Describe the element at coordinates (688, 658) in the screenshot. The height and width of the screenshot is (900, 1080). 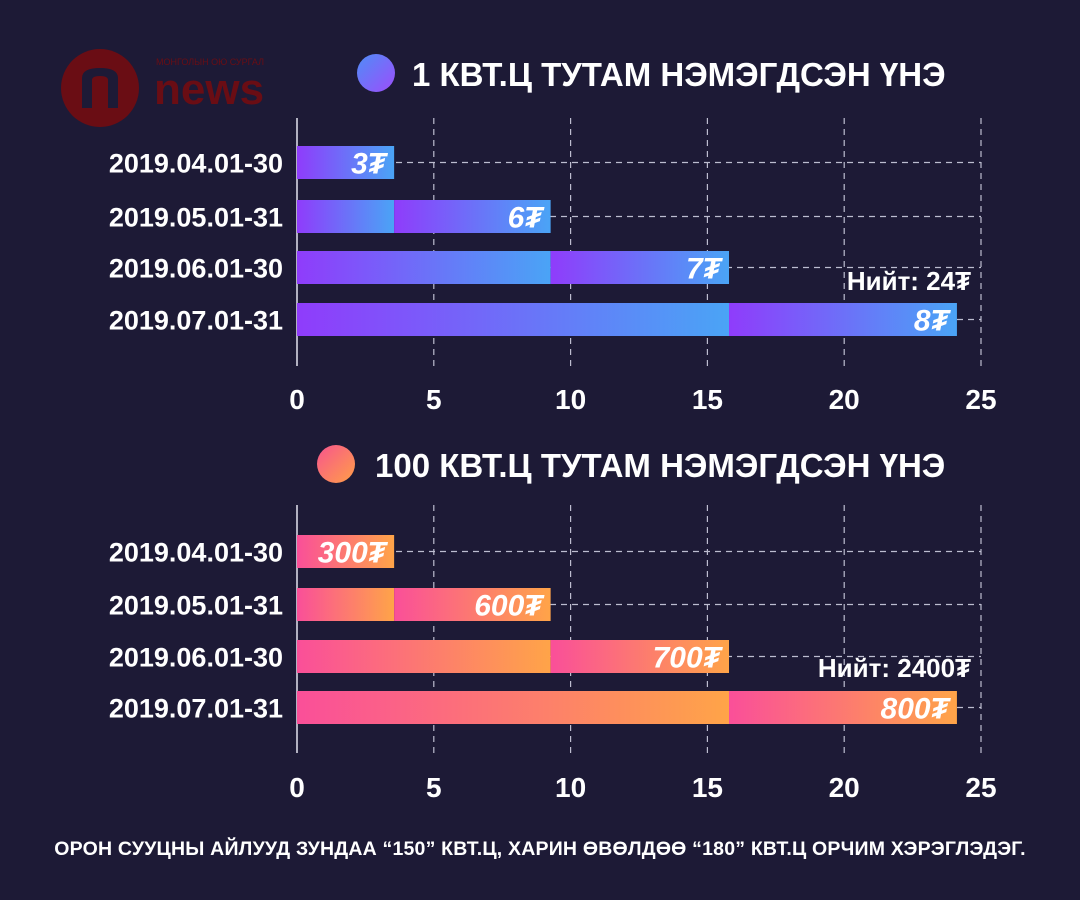
I see `value-label: 700₮` at that location.